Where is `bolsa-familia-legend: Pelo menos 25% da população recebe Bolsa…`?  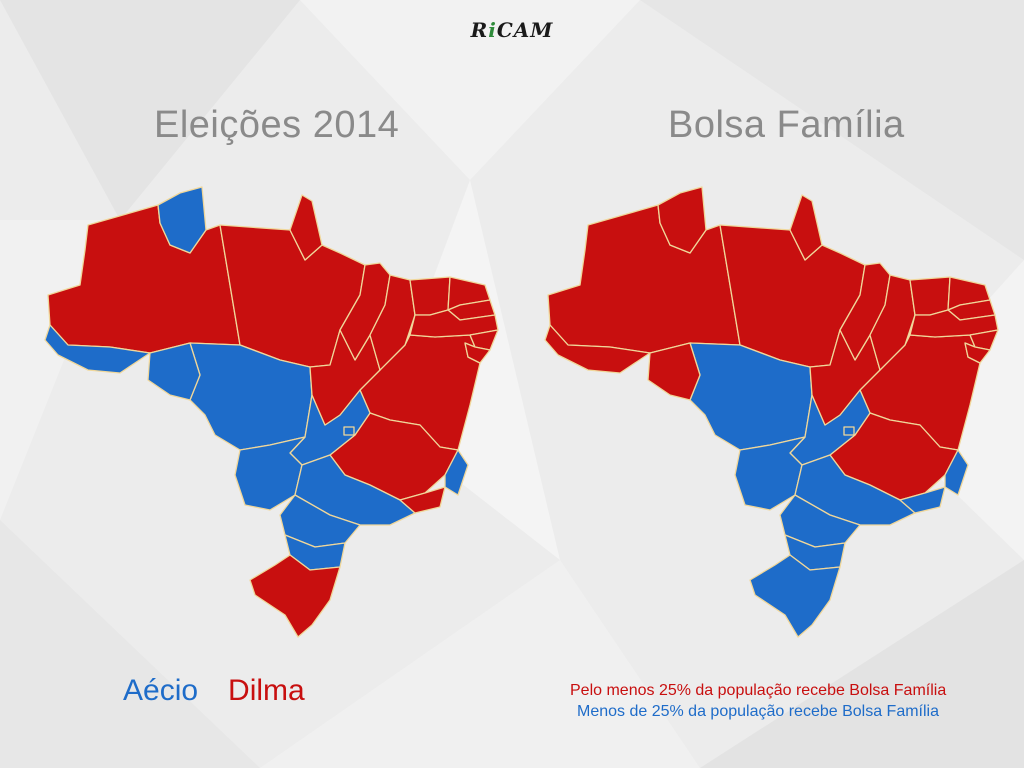
bolsa-familia-legend: Pelo menos 25% da população recebe Bolsa… is located at coordinates (758, 701).